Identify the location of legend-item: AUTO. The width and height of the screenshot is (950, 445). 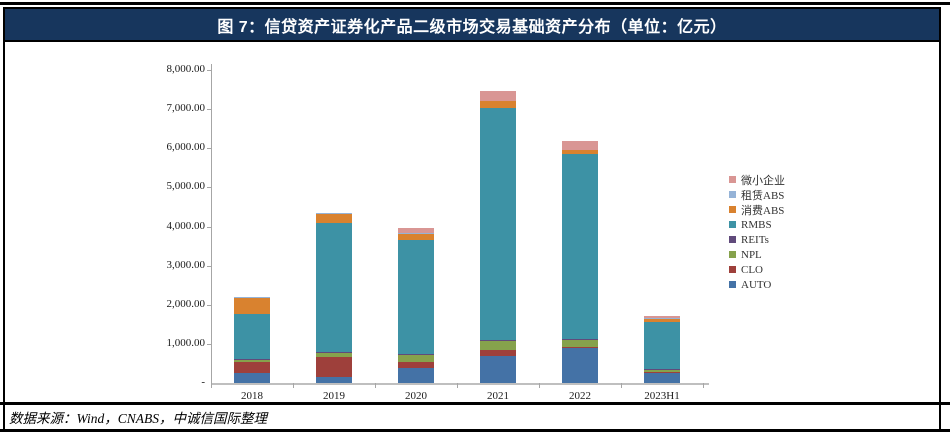
(757, 284).